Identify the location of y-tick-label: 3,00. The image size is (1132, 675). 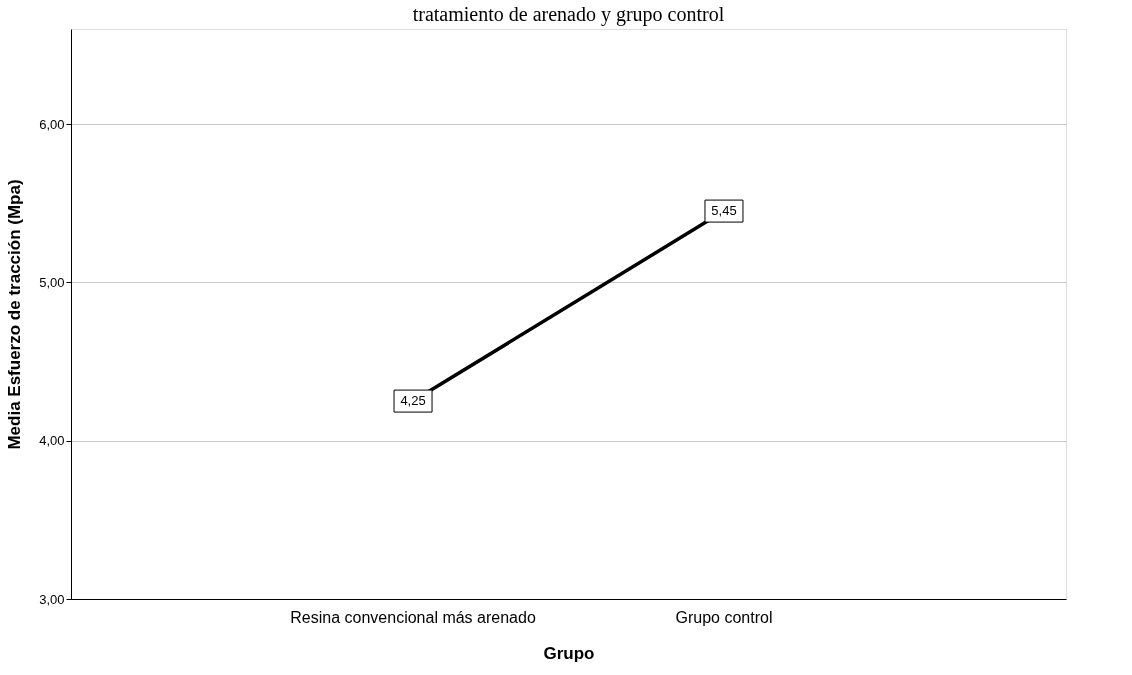
(52, 599).